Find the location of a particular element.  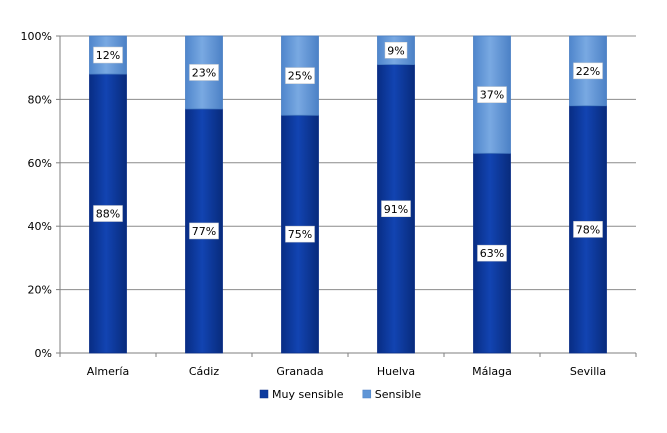

data-label: 22% is located at coordinates (588, 71).